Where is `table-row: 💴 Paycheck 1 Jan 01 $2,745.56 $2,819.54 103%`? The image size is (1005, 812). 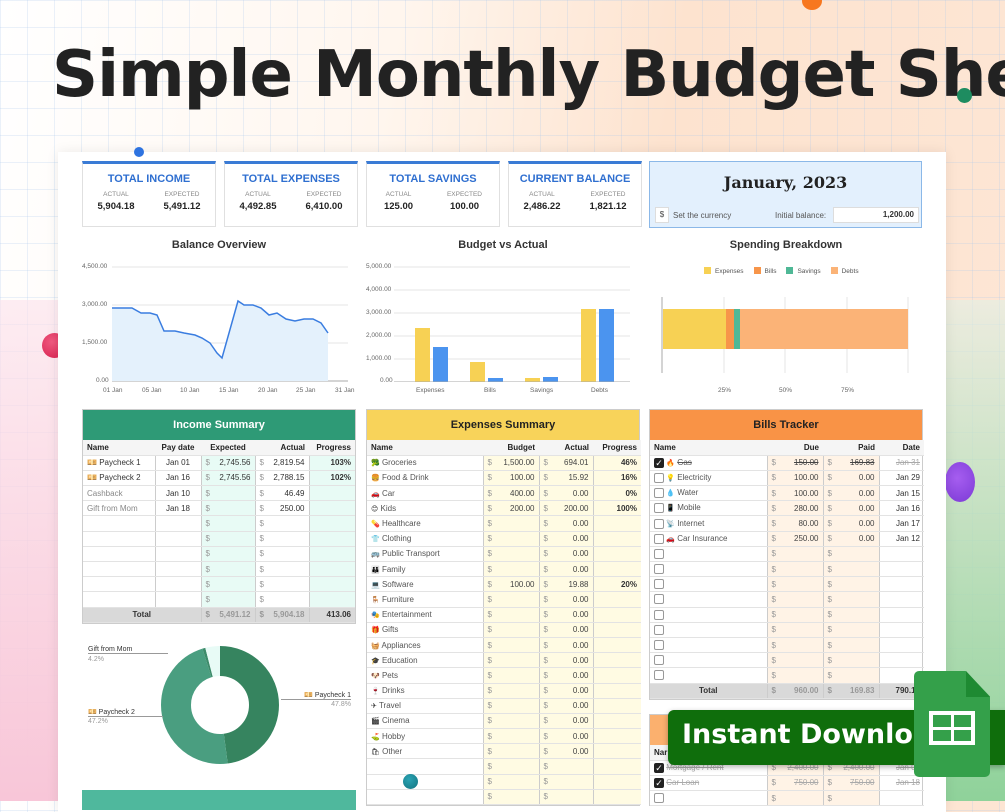
table-row: 💴 Paycheck 1 Jan 01 $2,745.56 $2,819.54 103% is located at coordinates (219, 463).